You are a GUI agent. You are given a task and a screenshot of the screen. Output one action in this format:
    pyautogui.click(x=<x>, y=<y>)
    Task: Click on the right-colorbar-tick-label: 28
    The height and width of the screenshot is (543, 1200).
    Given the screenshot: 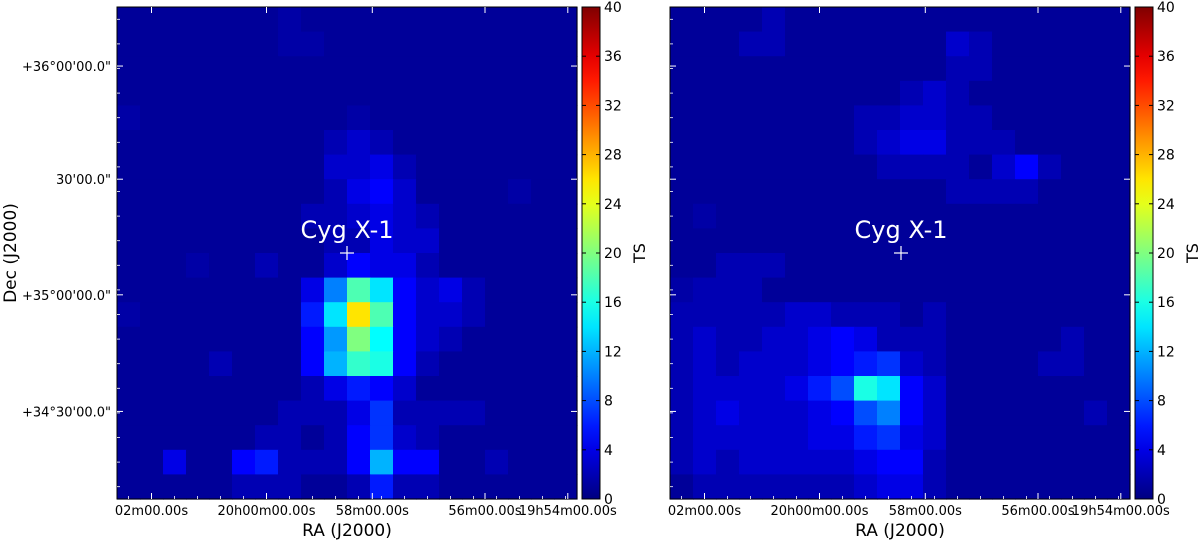 What is the action you would take?
    pyautogui.click(x=1166, y=156)
    